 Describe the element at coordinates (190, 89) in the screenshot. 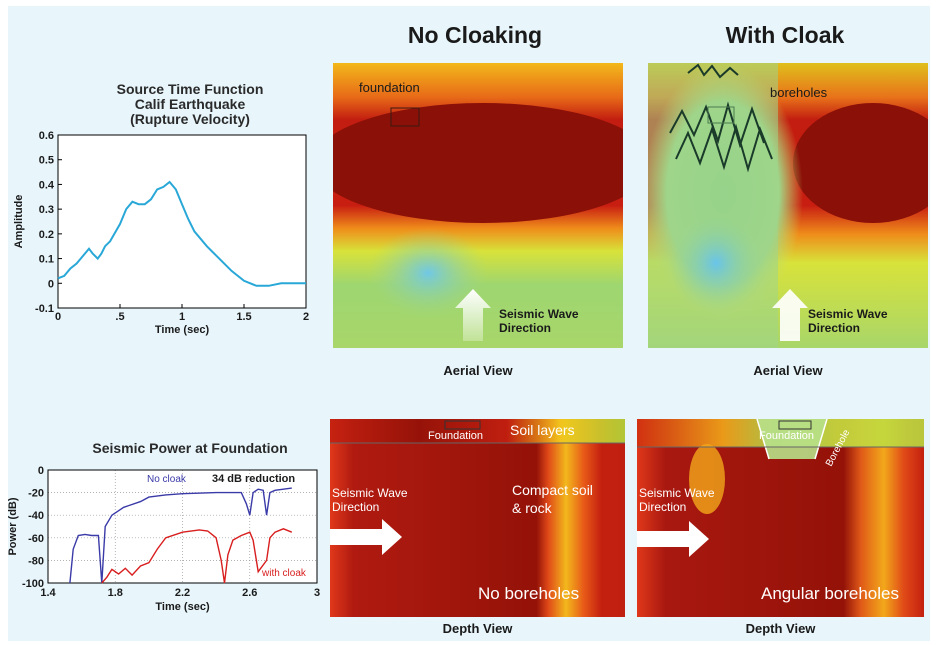

I see `source-time-title-line-1: Source Time Function` at that location.